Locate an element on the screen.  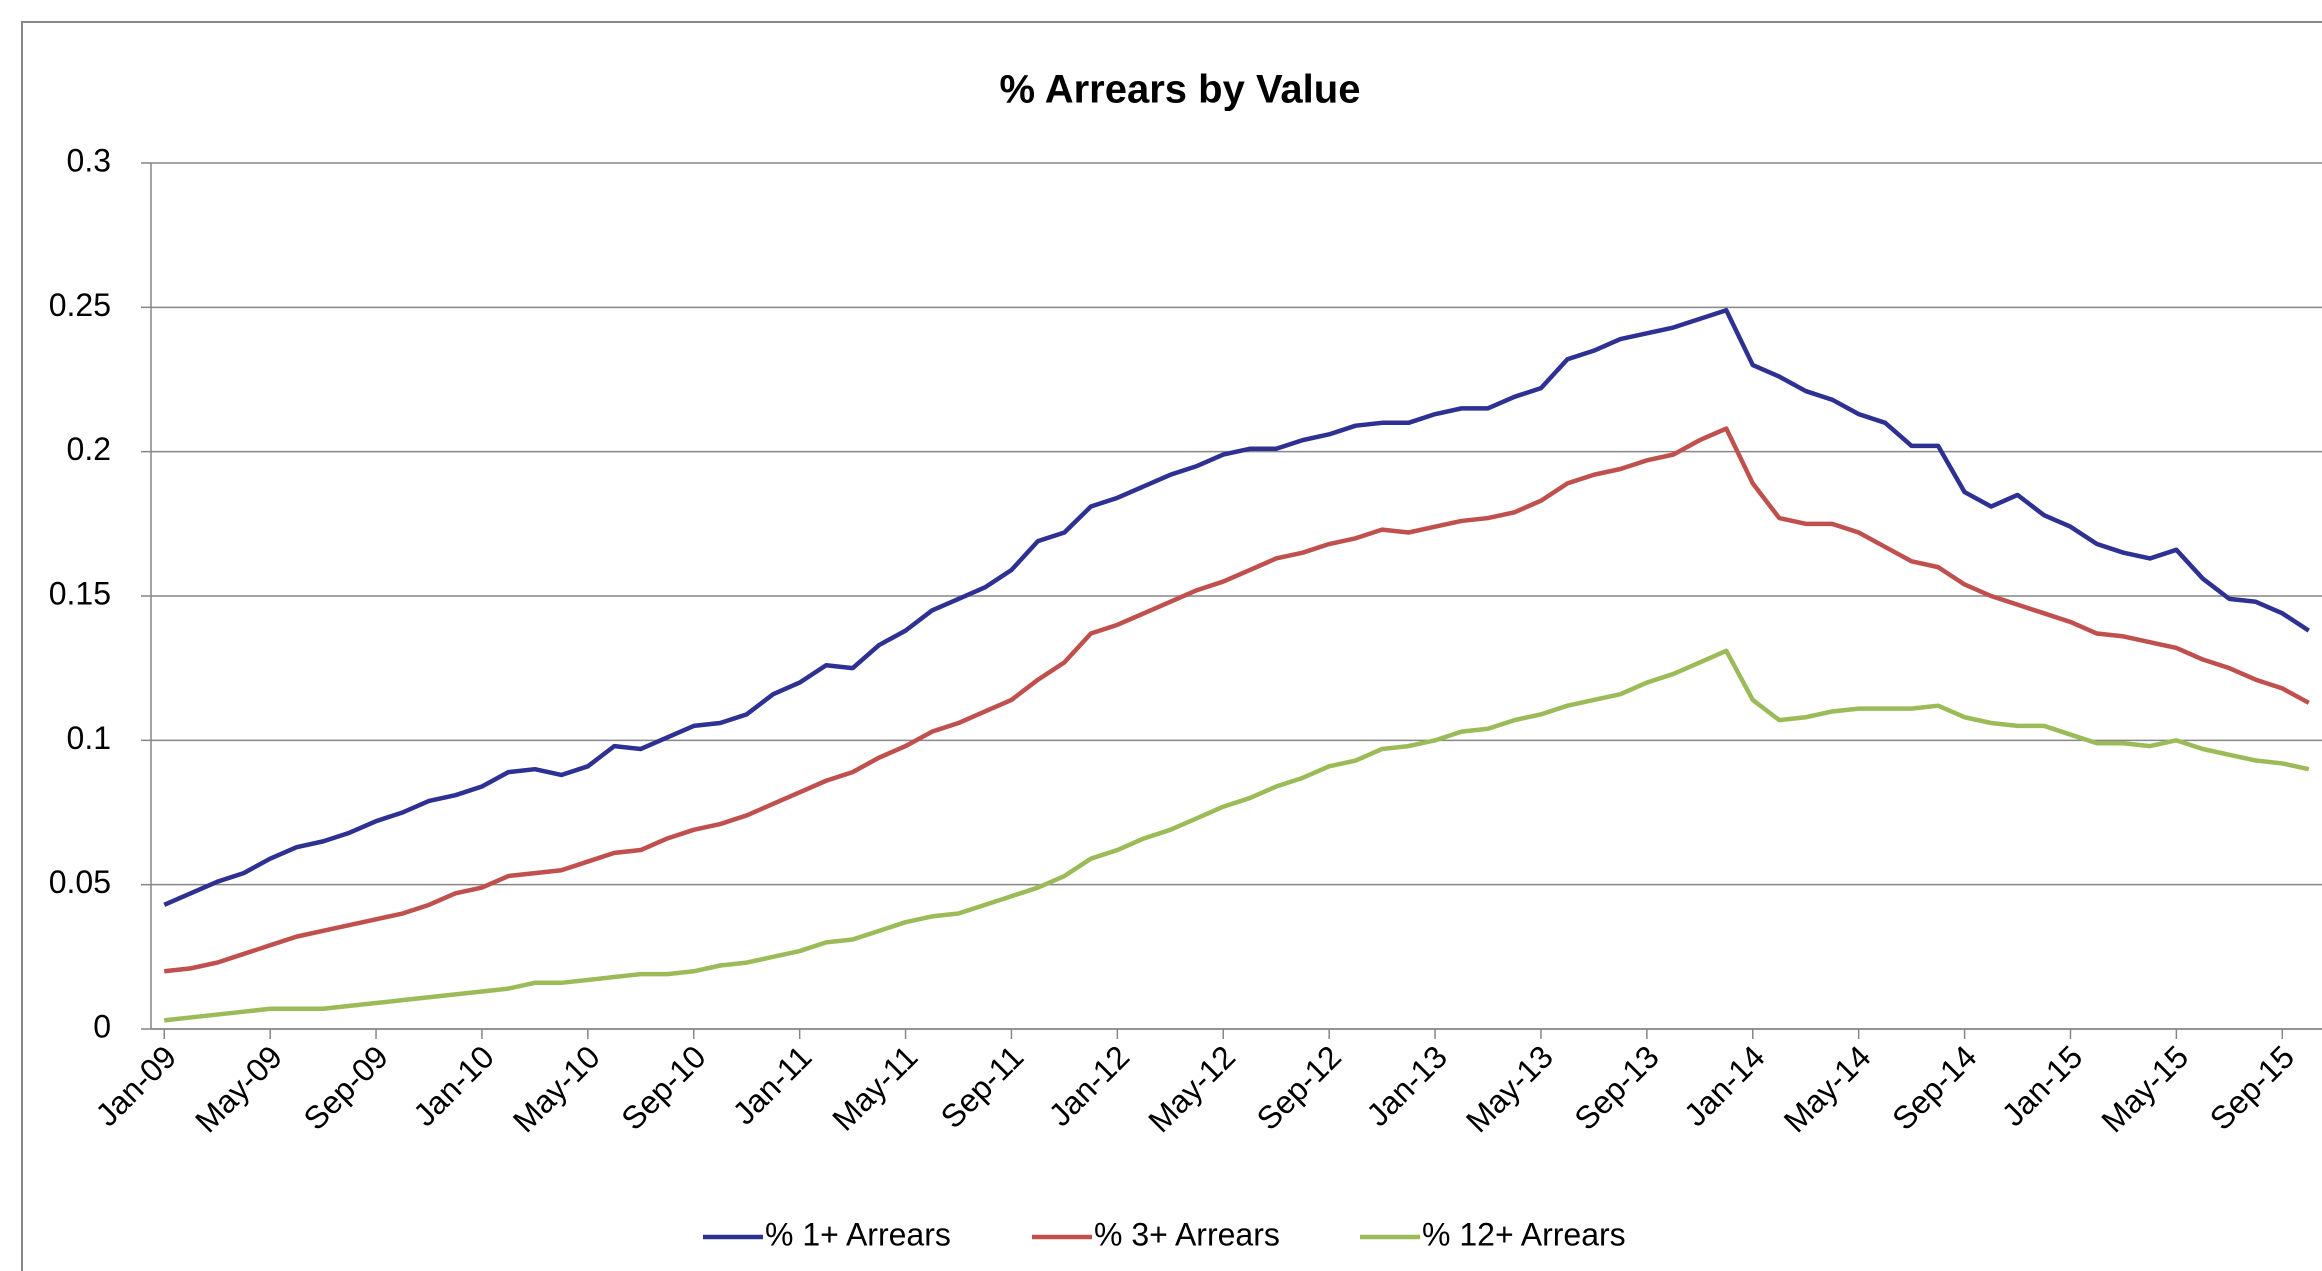
y-tick-label: 0 is located at coordinates (102, 1026).